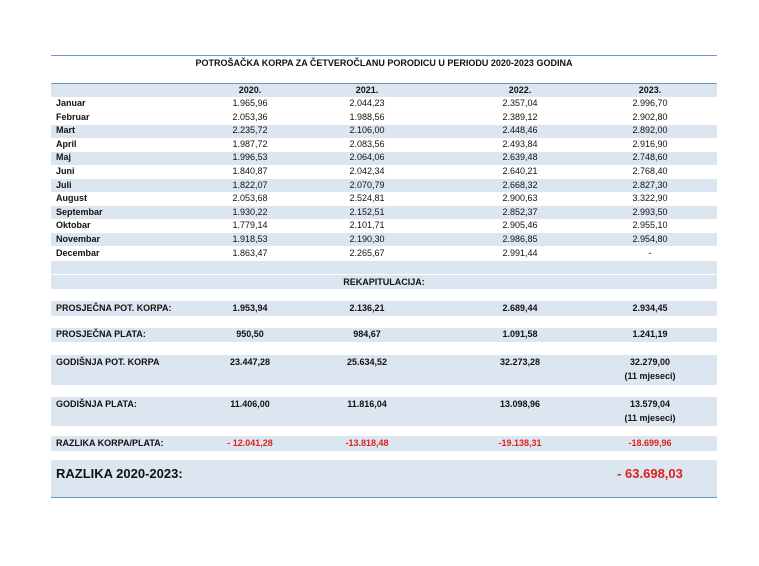 Image resolution: width=759 pixels, height=566 pixels. Describe the element at coordinates (367, 130) in the screenshot. I see `cell: 2.106,00` at that location.